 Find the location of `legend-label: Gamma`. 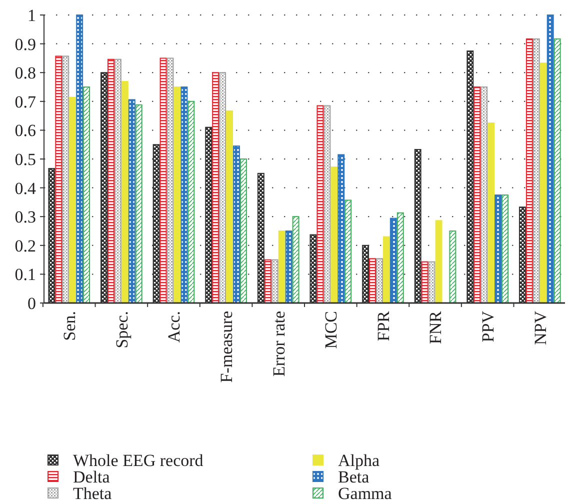

legend-label: Gamma is located at coordinates (365, 493).